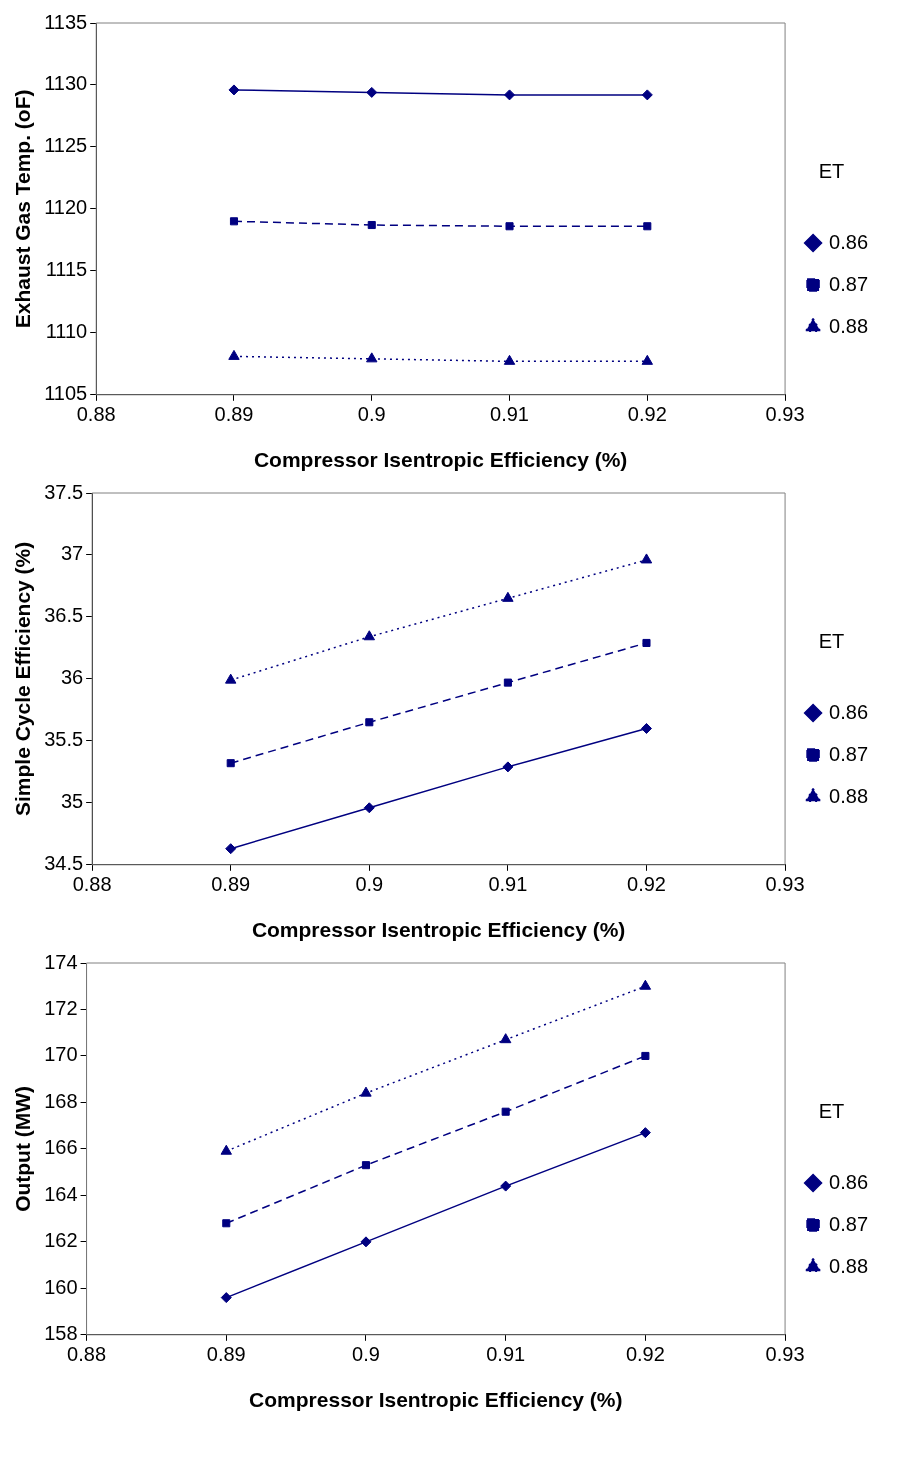 The width and height of the screenshot is (899, 1467). I want to click on y-tick-label: 158, so click(61, 1333).